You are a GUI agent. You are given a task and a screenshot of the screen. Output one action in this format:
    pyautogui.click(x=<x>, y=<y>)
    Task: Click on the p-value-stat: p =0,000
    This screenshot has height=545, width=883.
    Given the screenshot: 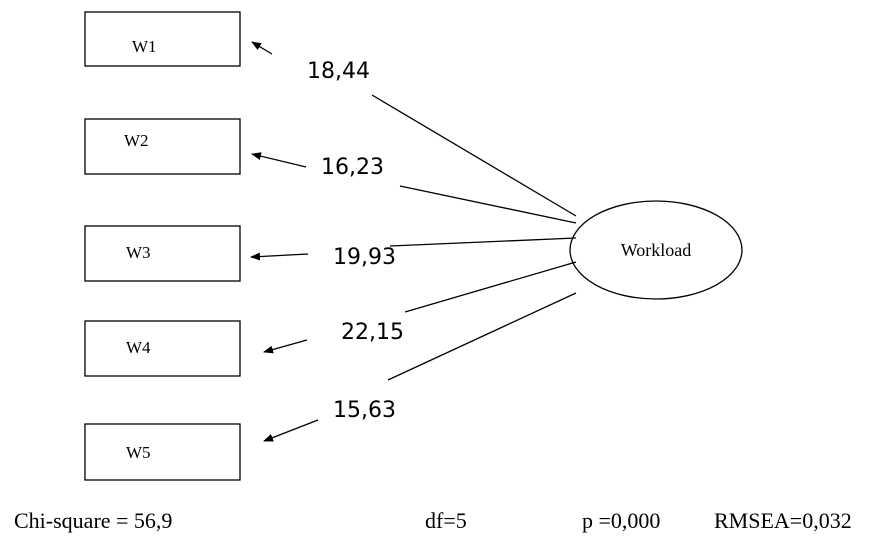 What is the action you would take?
    pyautogui.click(x=621, y=520)
    